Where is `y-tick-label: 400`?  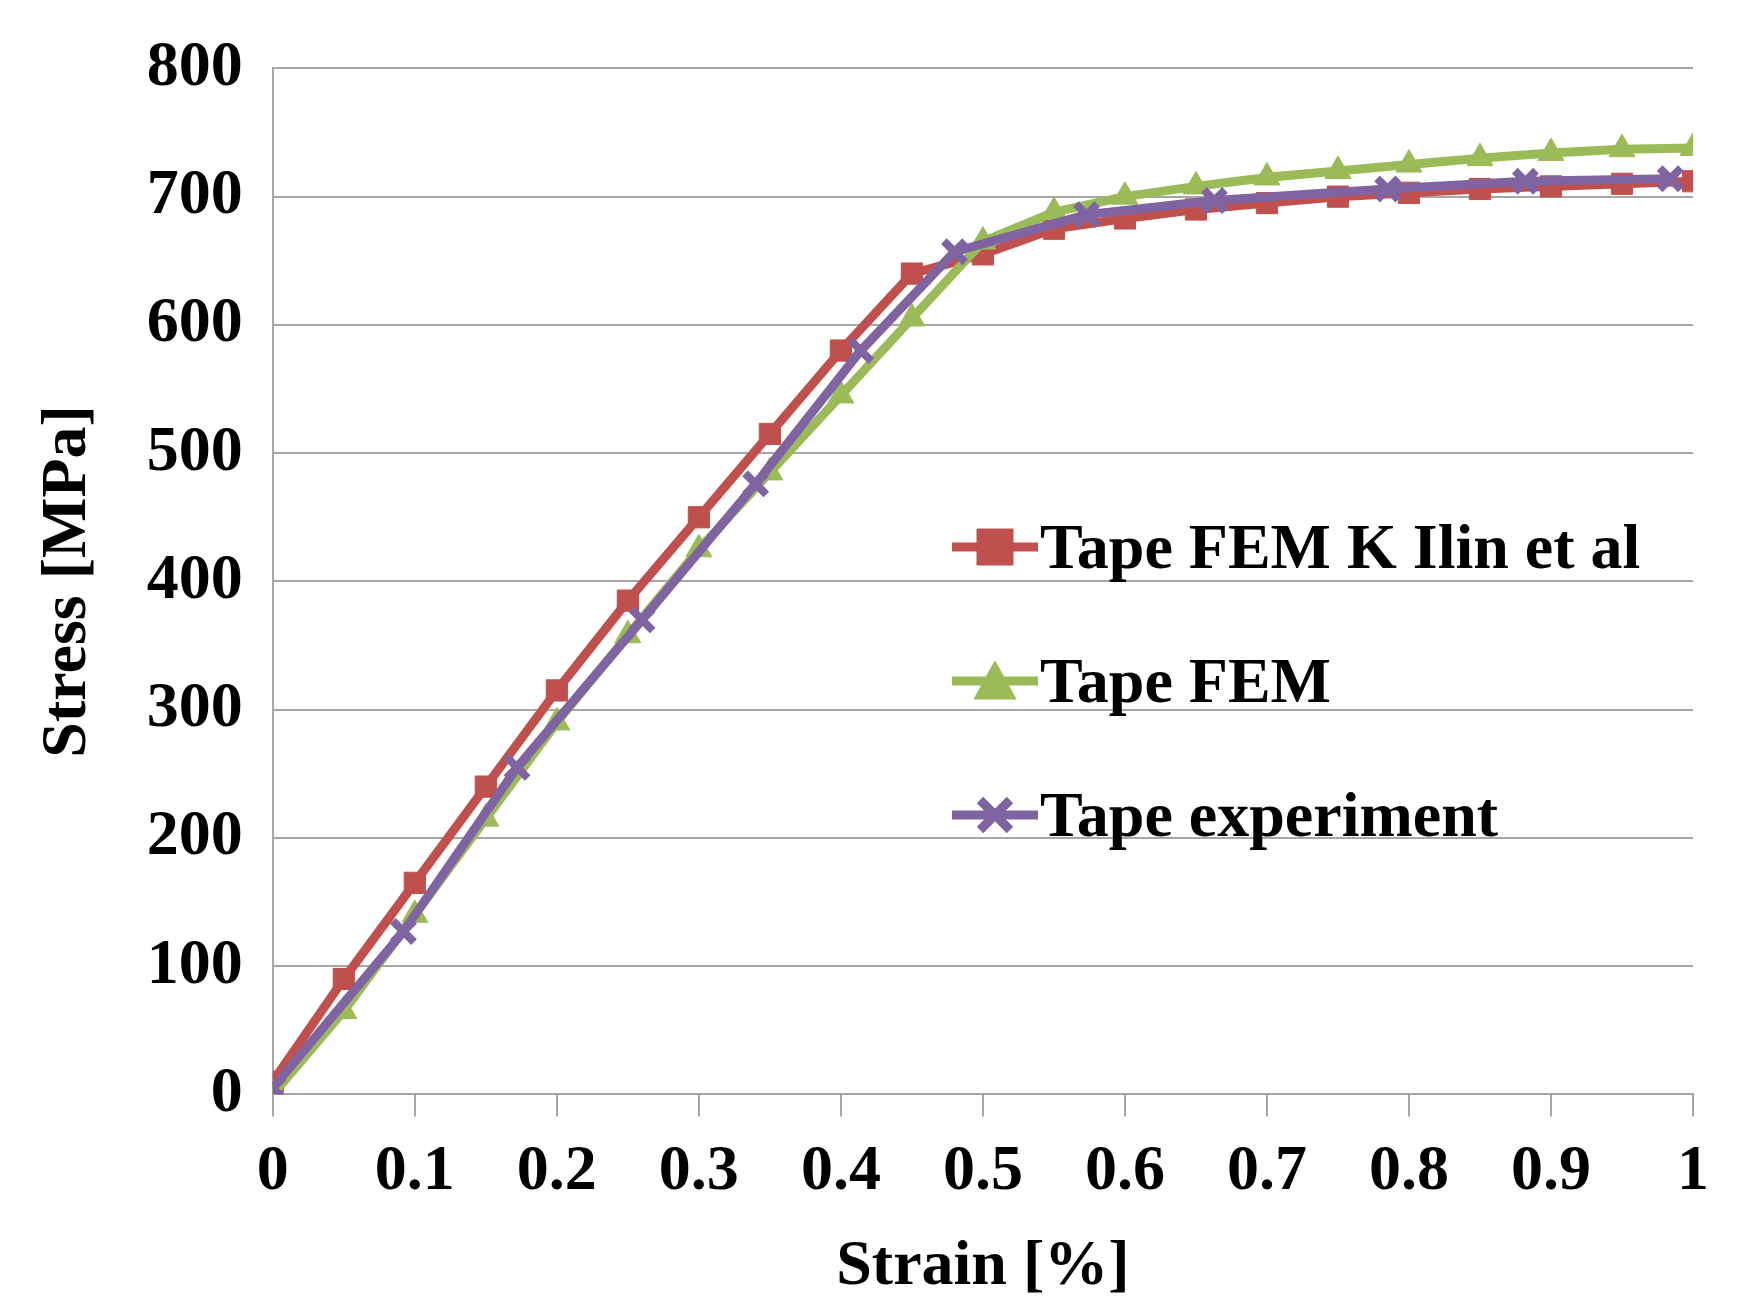
y-tick-label: 400 is located at coordinates (194, 576).